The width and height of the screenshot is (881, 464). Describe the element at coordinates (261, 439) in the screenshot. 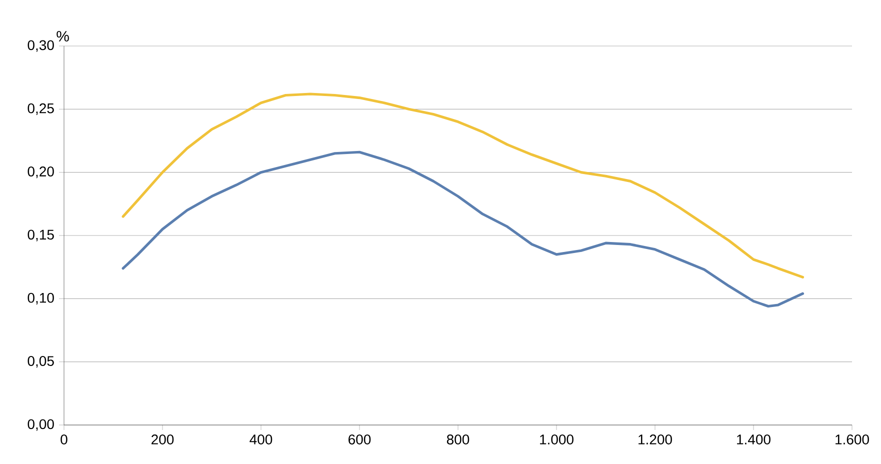

I see `x-tick-label: 400` at that location.